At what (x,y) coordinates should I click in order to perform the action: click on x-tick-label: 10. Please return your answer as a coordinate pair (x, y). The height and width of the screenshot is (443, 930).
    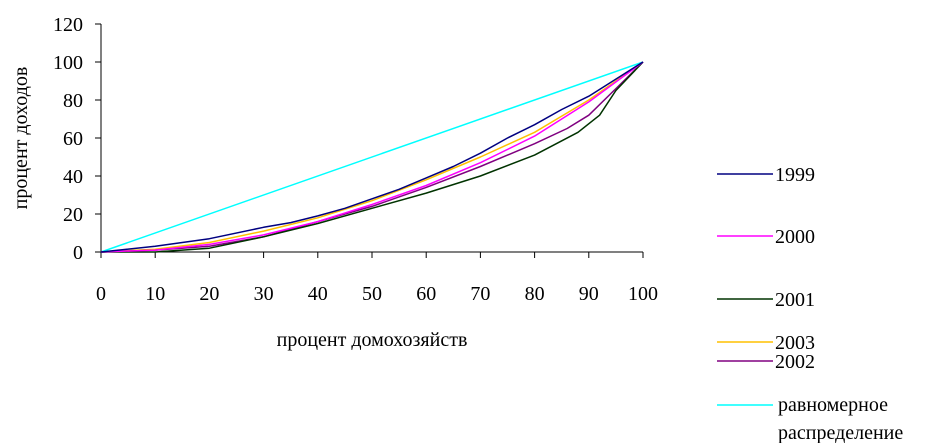
    Looking at the image, I should click on (155, 294).